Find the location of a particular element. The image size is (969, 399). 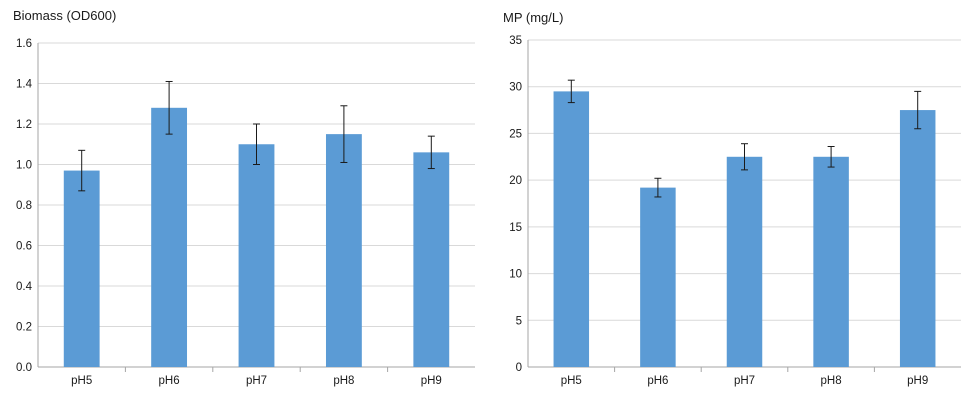

y-tick-label: 1.2 is located at coordinates (24, 125).